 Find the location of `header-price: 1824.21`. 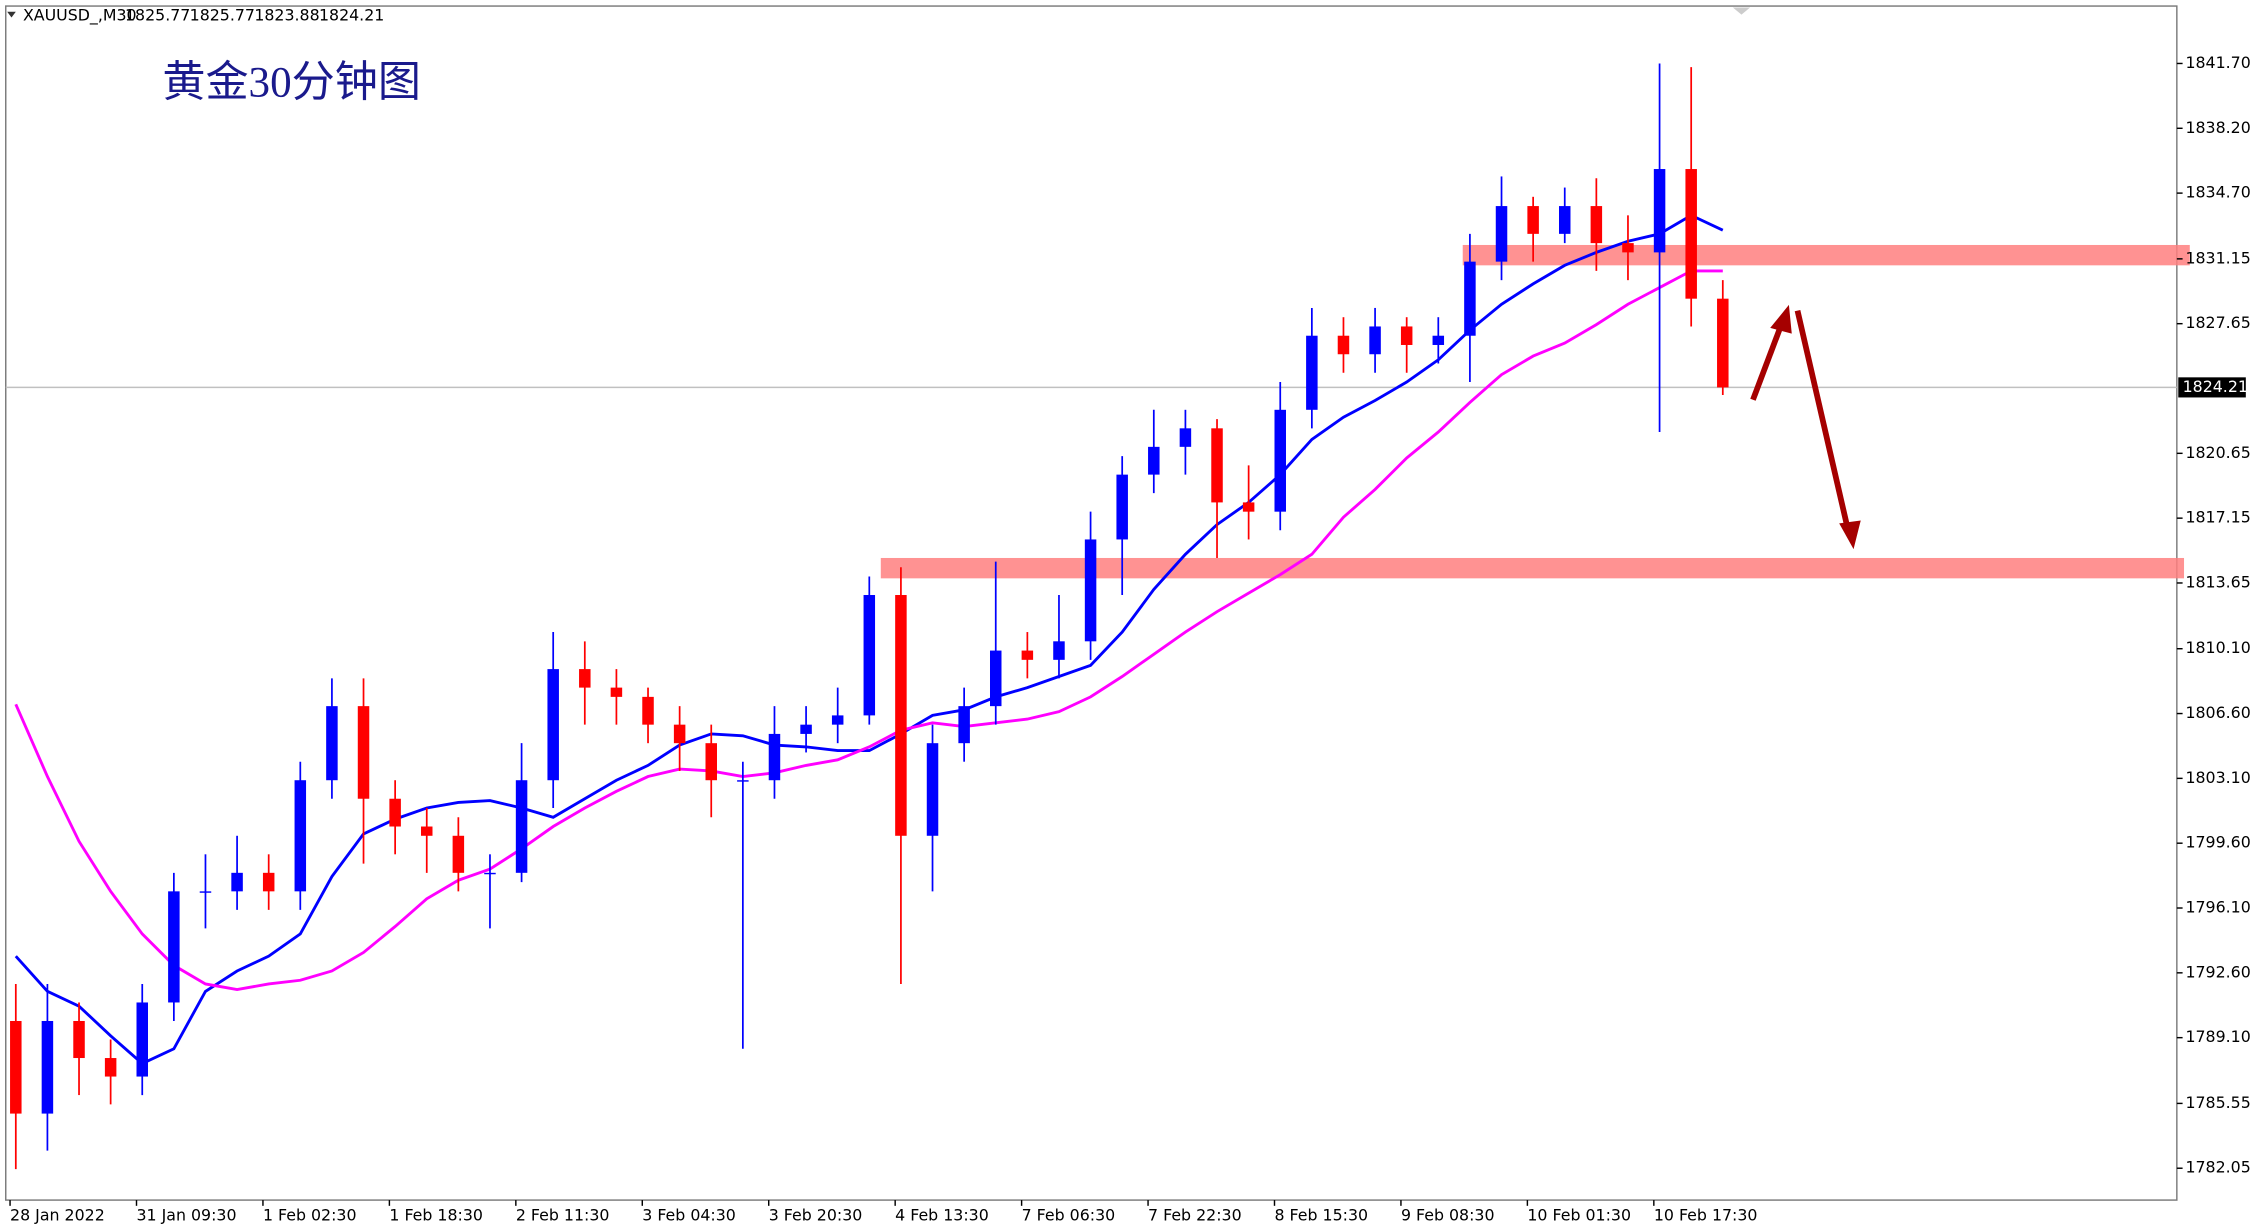

header-price: 1824.21 is located at coordinates (351, 15).